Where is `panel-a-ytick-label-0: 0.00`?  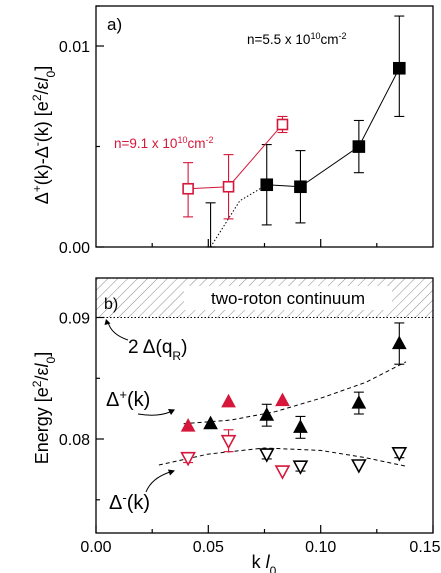 panel-a-ytick-label-0: 0.00 is located at coordinates (74, 248).